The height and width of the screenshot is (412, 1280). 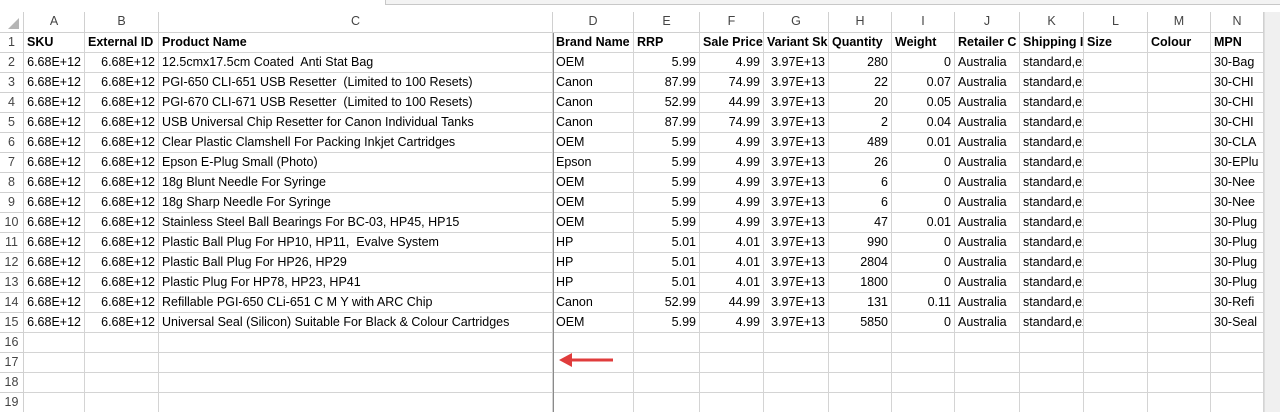 I want to click on row-header: 11, so click(x=12, y=243).